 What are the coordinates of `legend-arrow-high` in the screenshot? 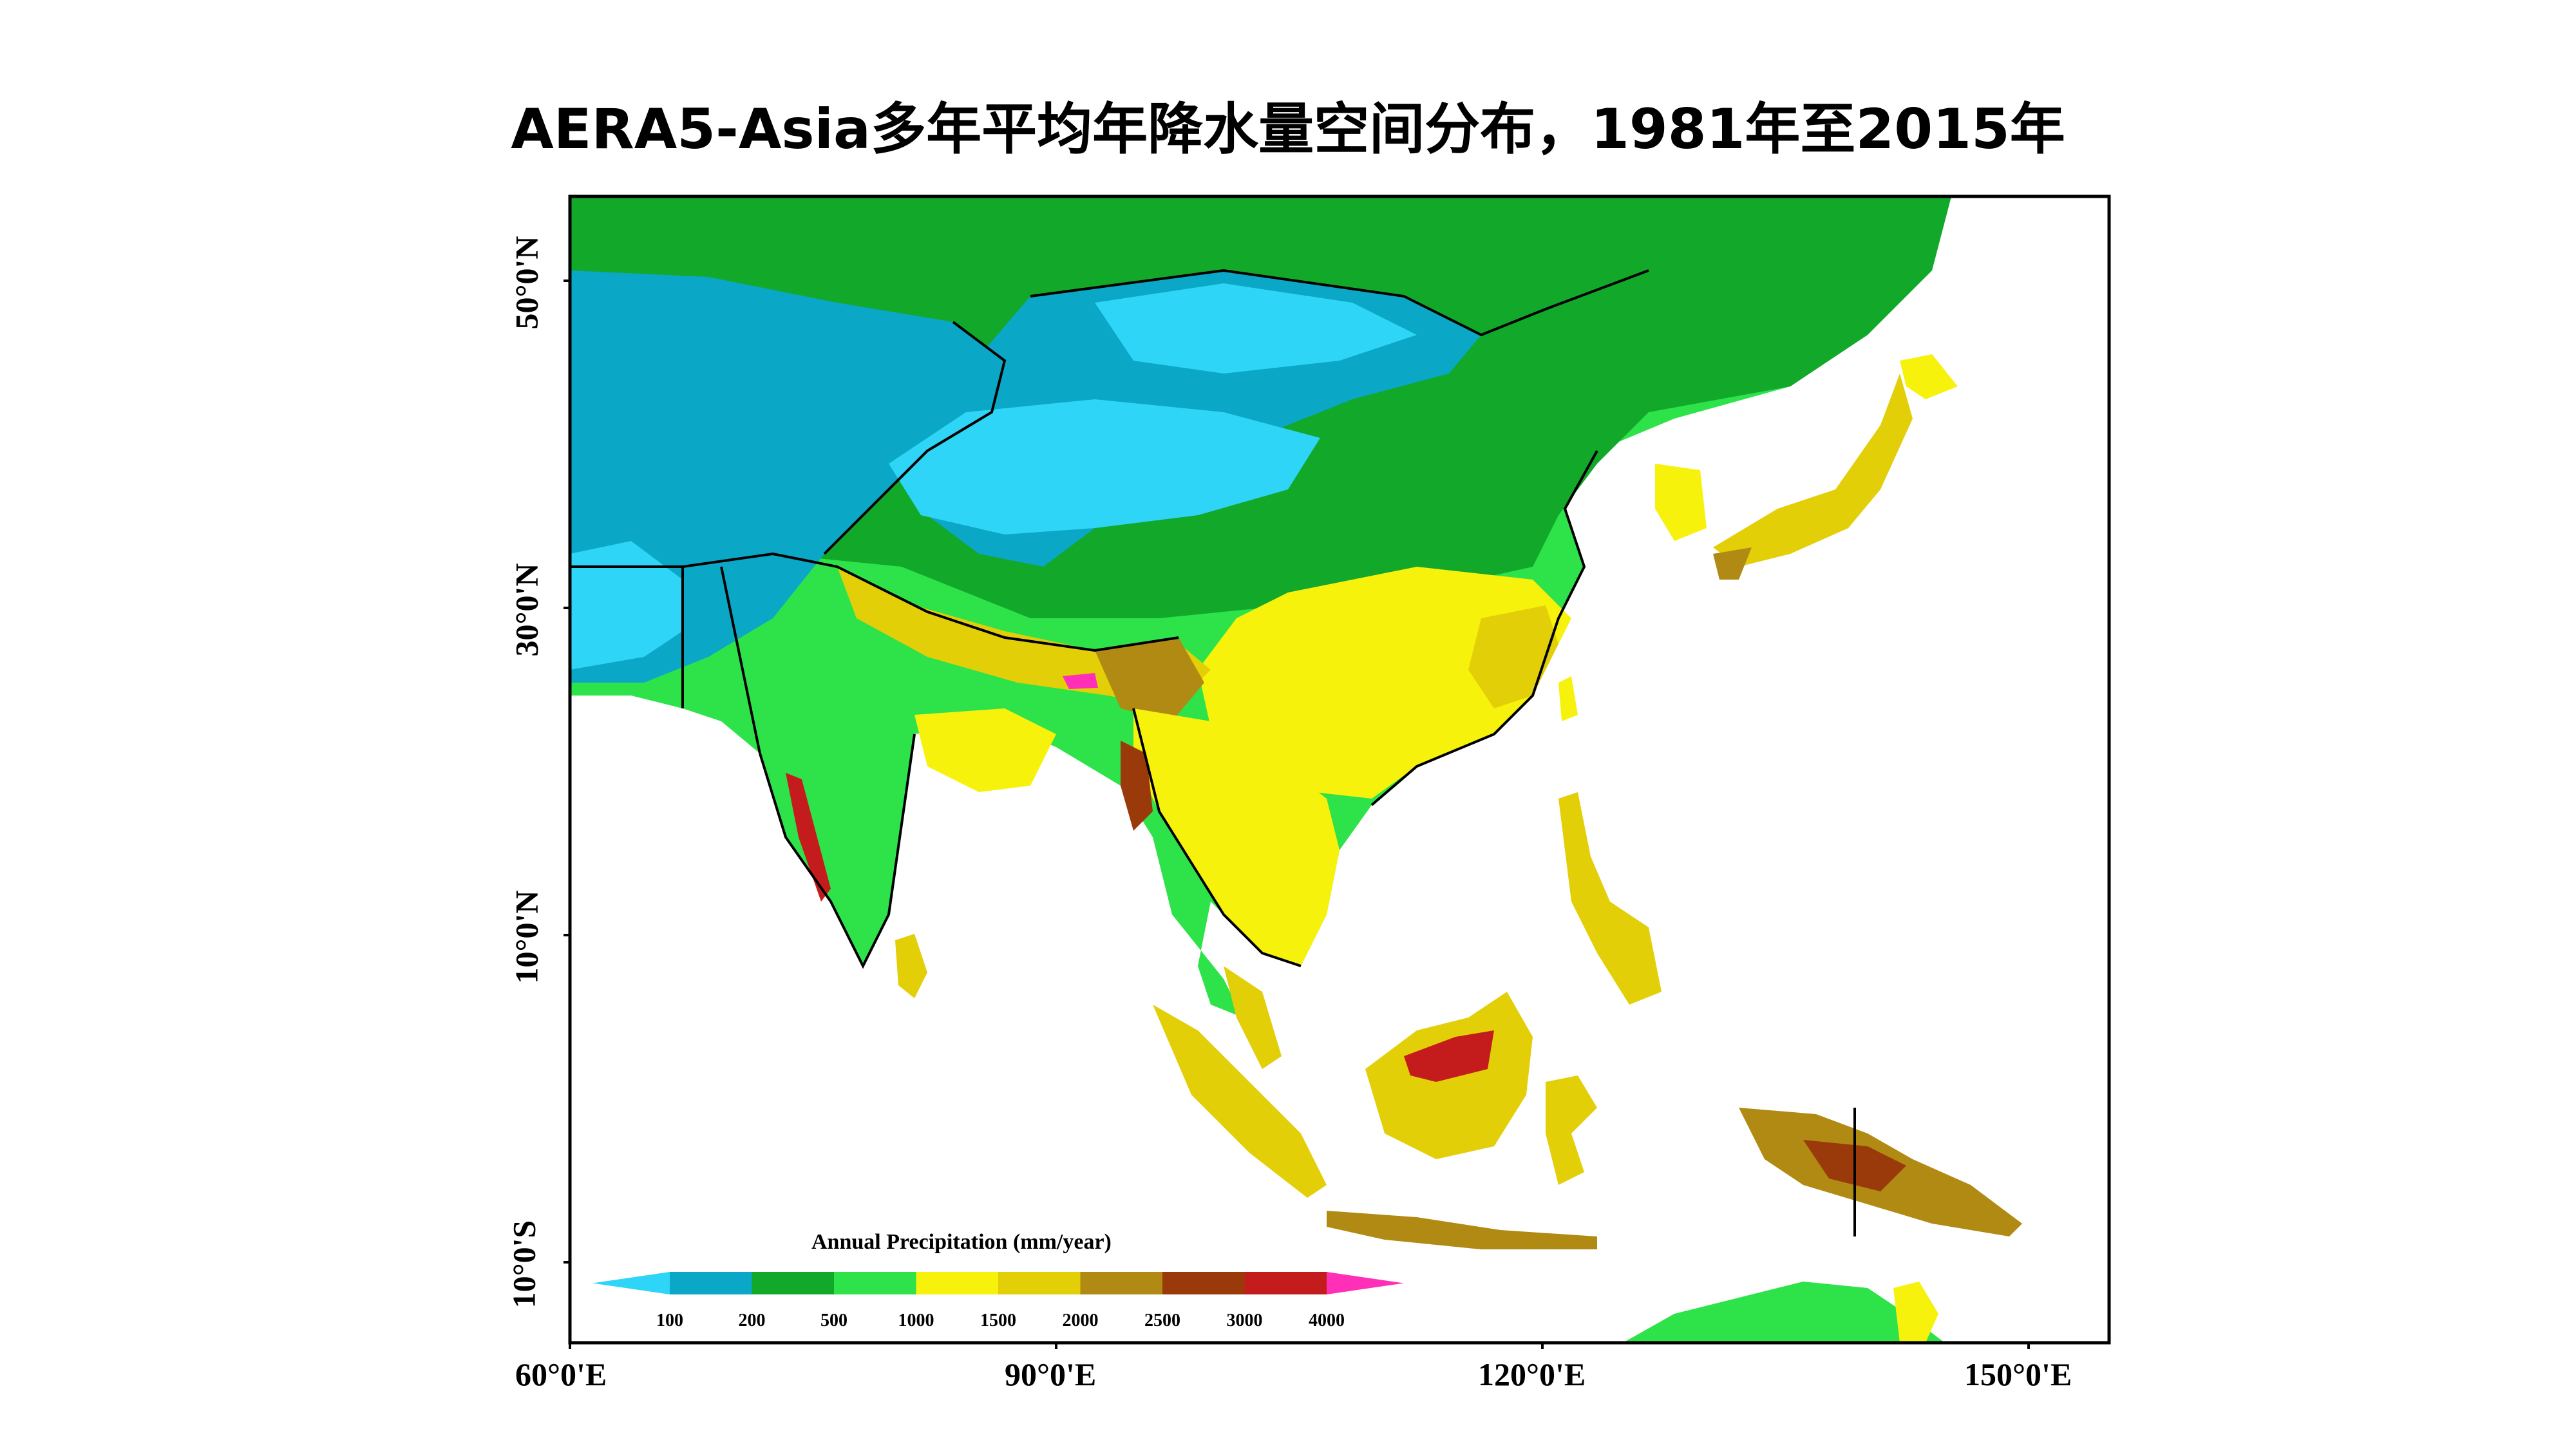 It's located at (1366, 1283).